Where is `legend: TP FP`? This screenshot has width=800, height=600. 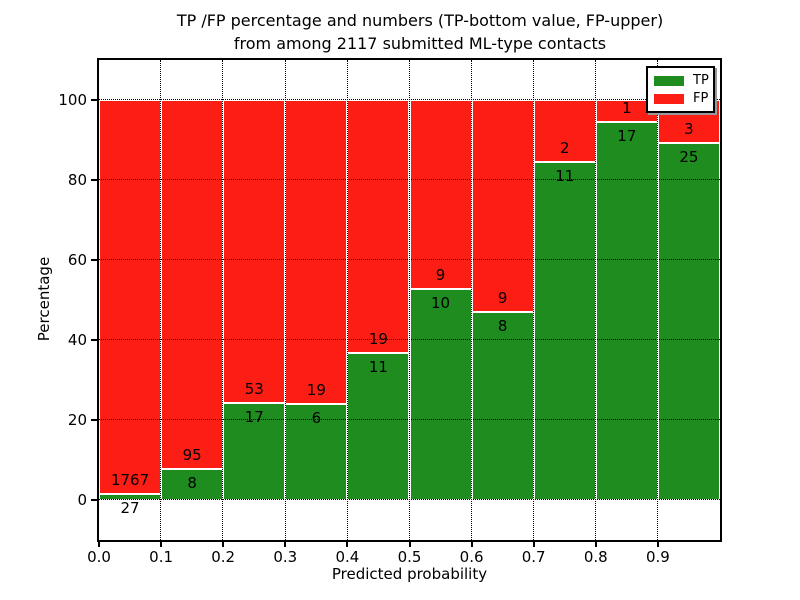
legend: TP FP is located at coordinates (680, 89).